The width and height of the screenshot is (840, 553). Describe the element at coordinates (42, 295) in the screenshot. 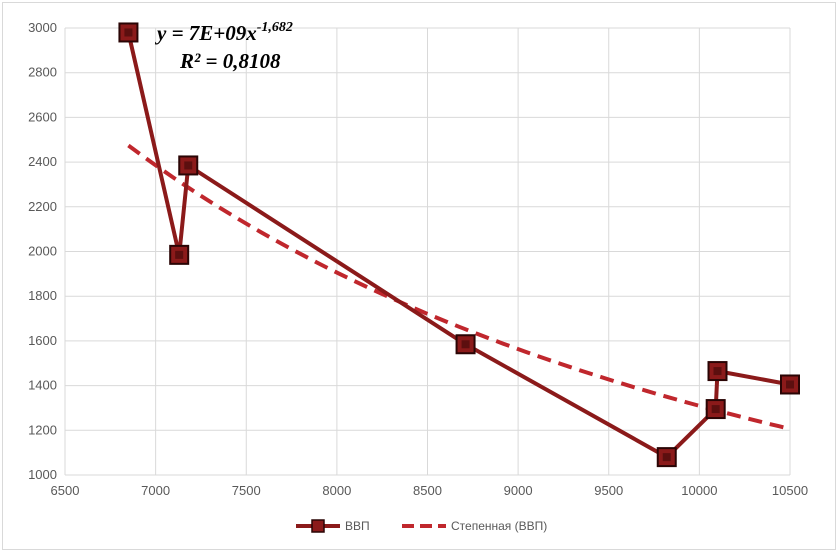

I see `y-tick-label: 1800` at that location.